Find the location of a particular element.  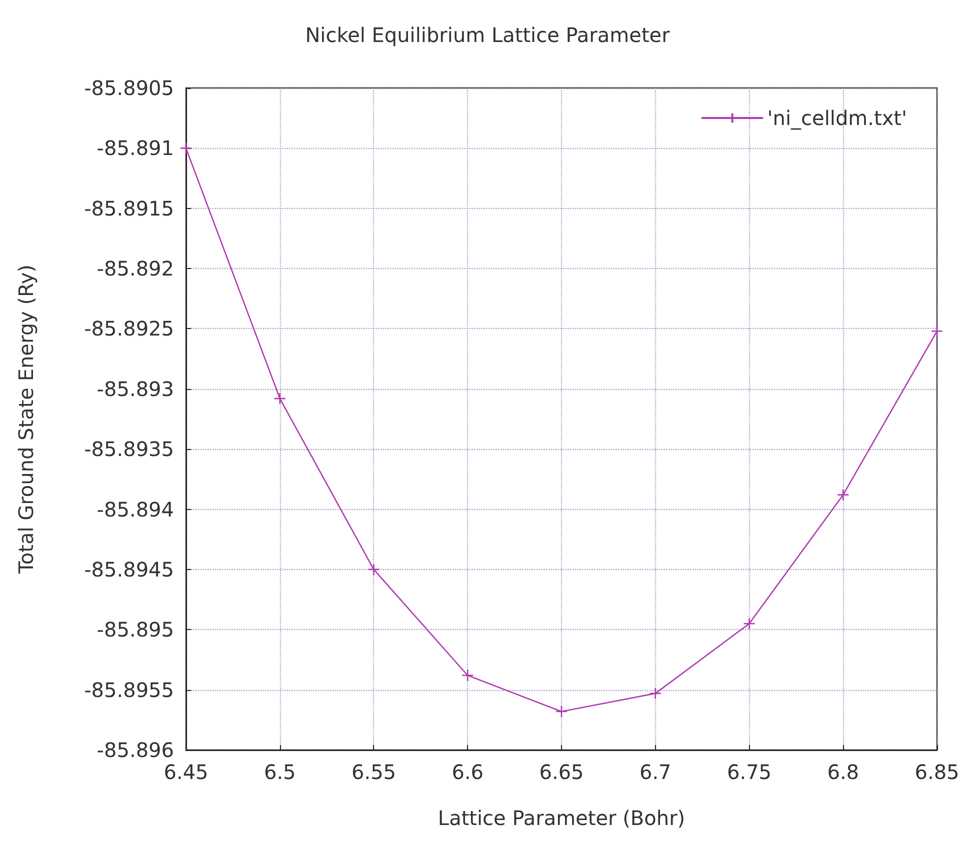

x-tick-label: 6.75 is located at coordinates (749, 772).